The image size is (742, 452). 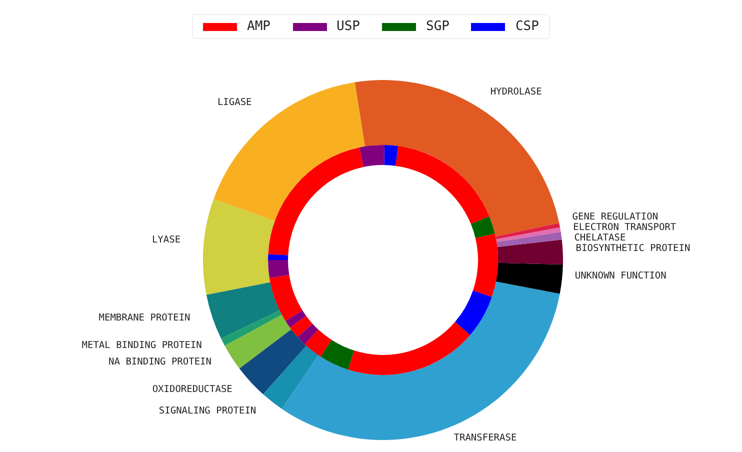 What do you see at coordinates (348, 26) in the screenshot?
I see `legend-label: USP` at bounding box center [348, 26].